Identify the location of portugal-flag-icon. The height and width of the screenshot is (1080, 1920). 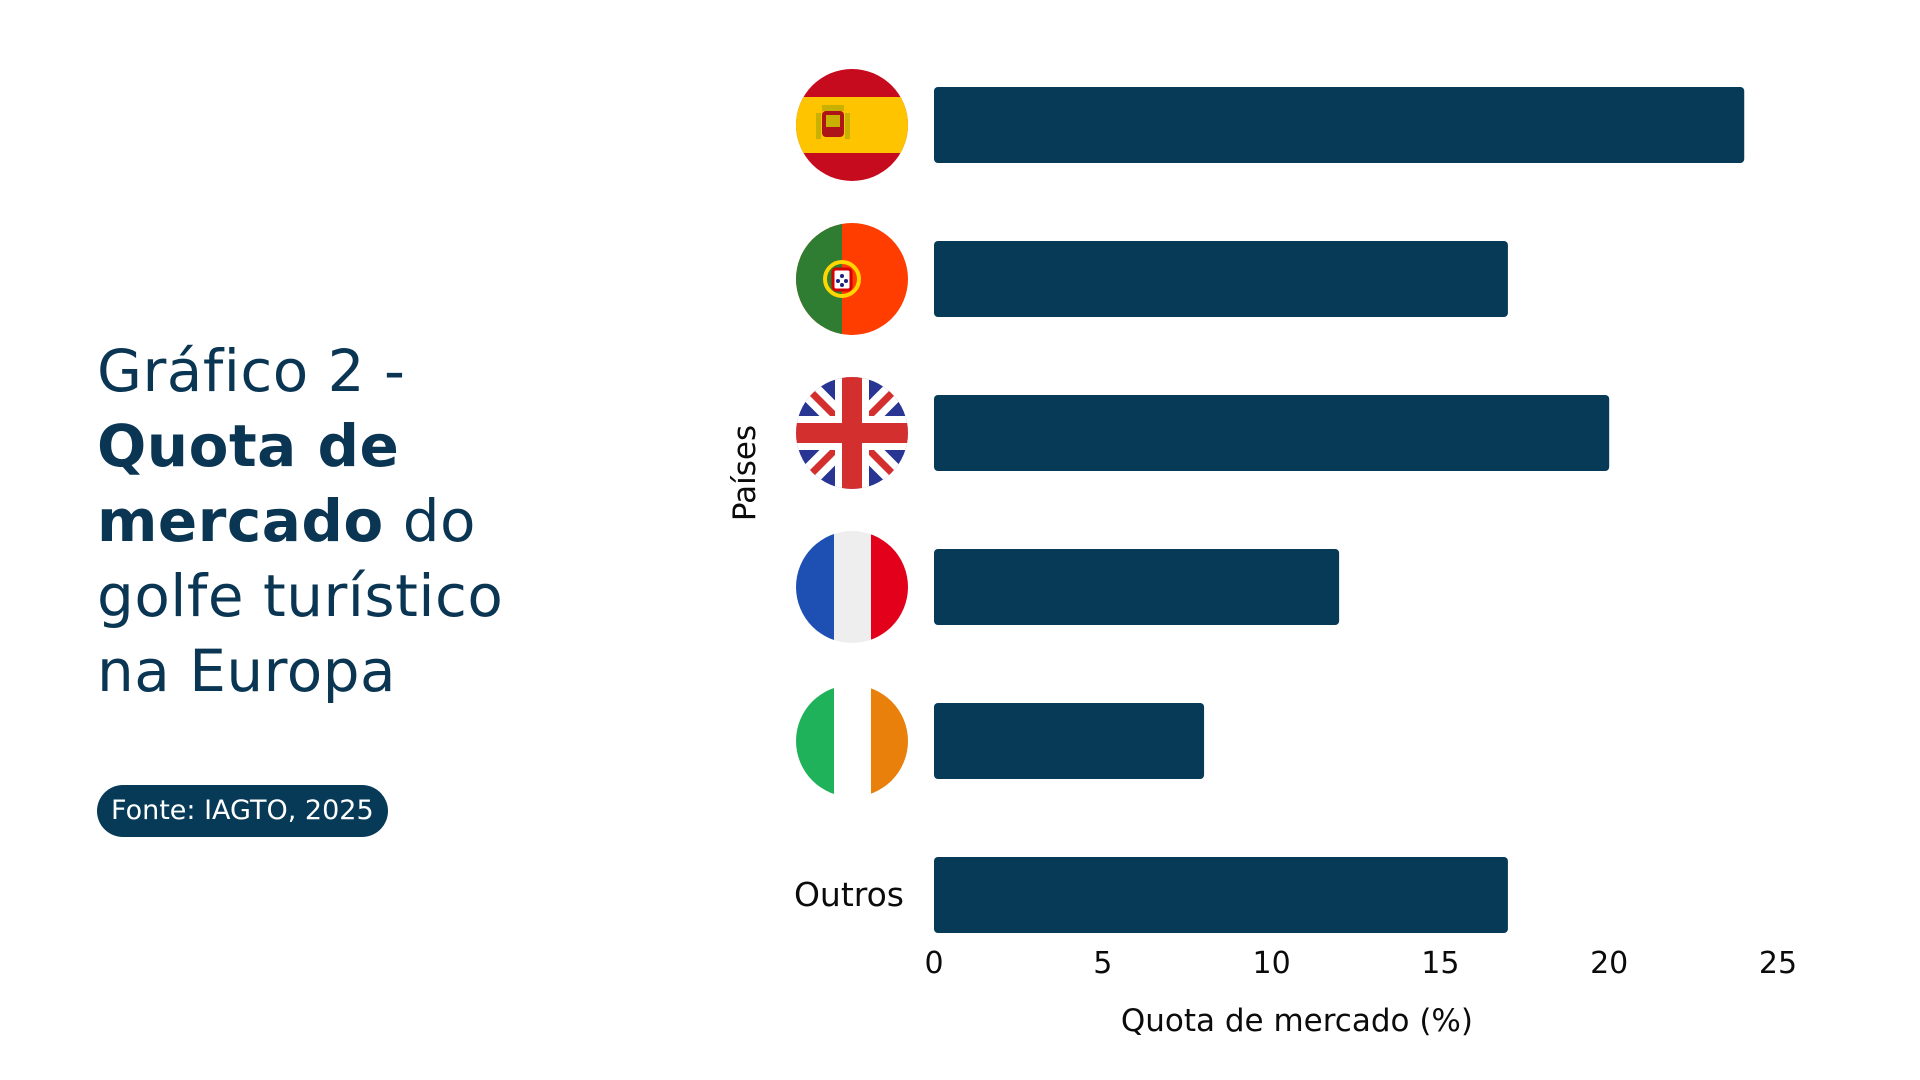
(852, 279).